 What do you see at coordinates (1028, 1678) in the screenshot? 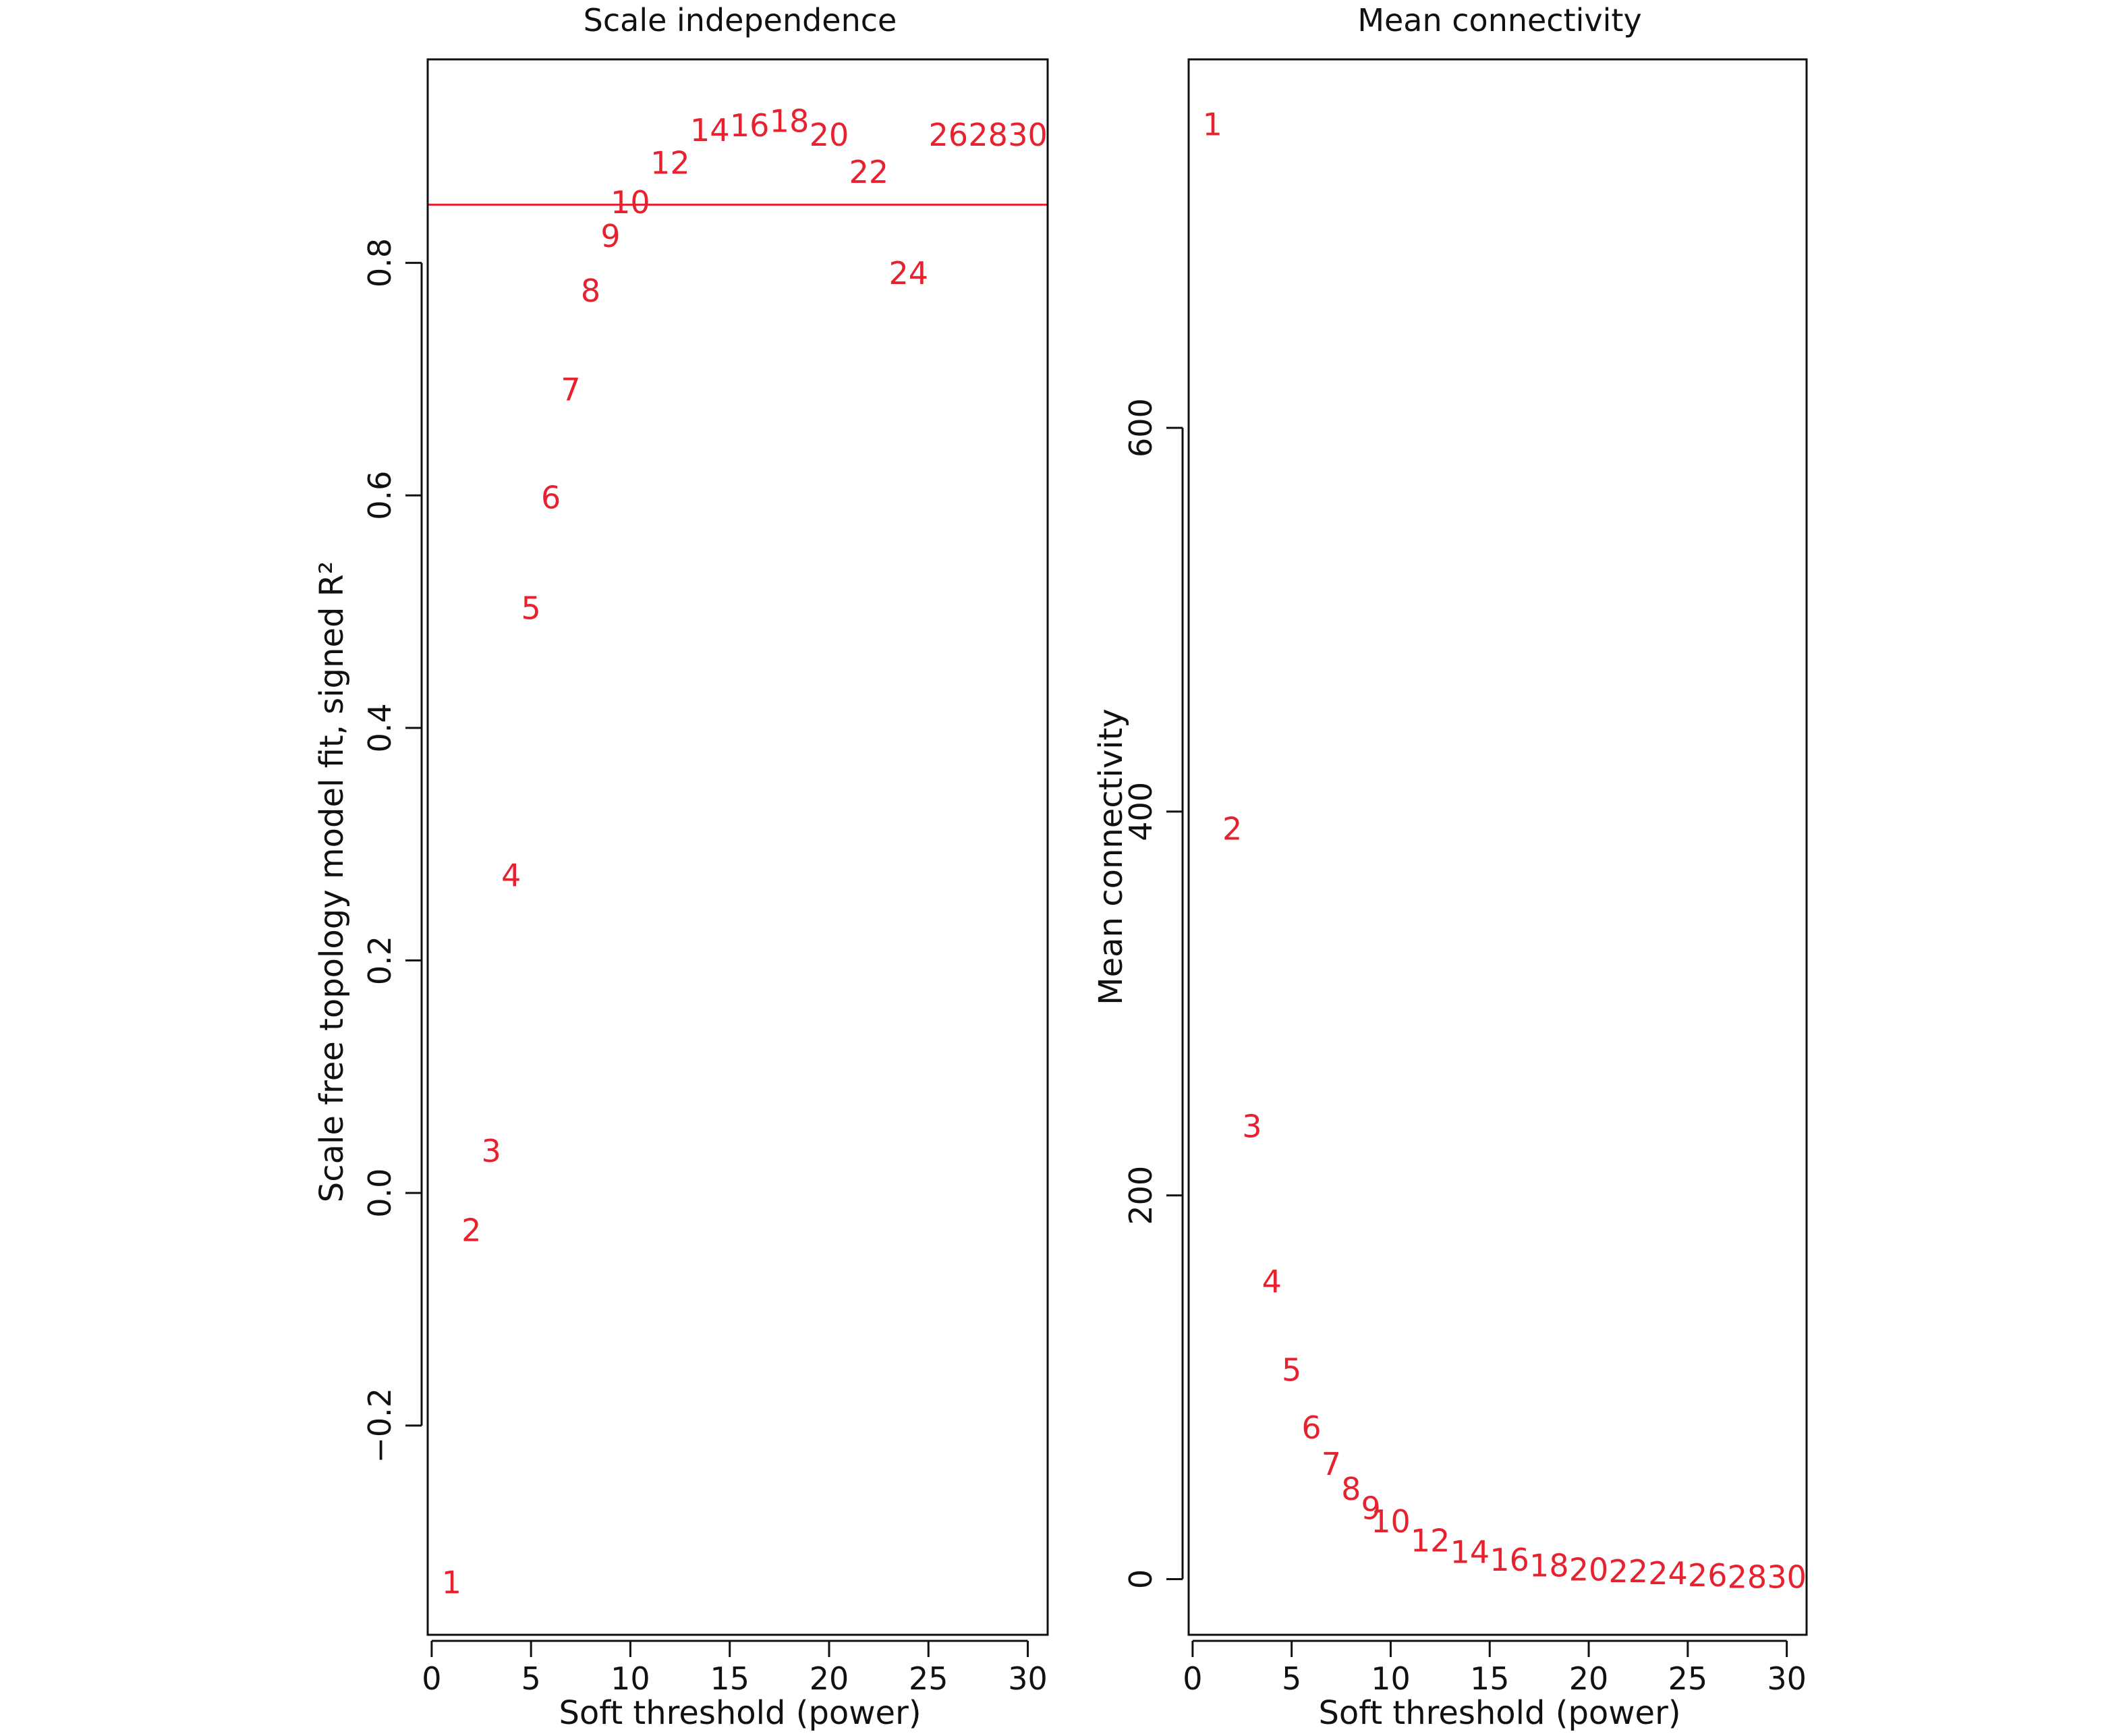
I see `scale-independence-x-tick-label: 30` at bounding box center [1028, 1678].